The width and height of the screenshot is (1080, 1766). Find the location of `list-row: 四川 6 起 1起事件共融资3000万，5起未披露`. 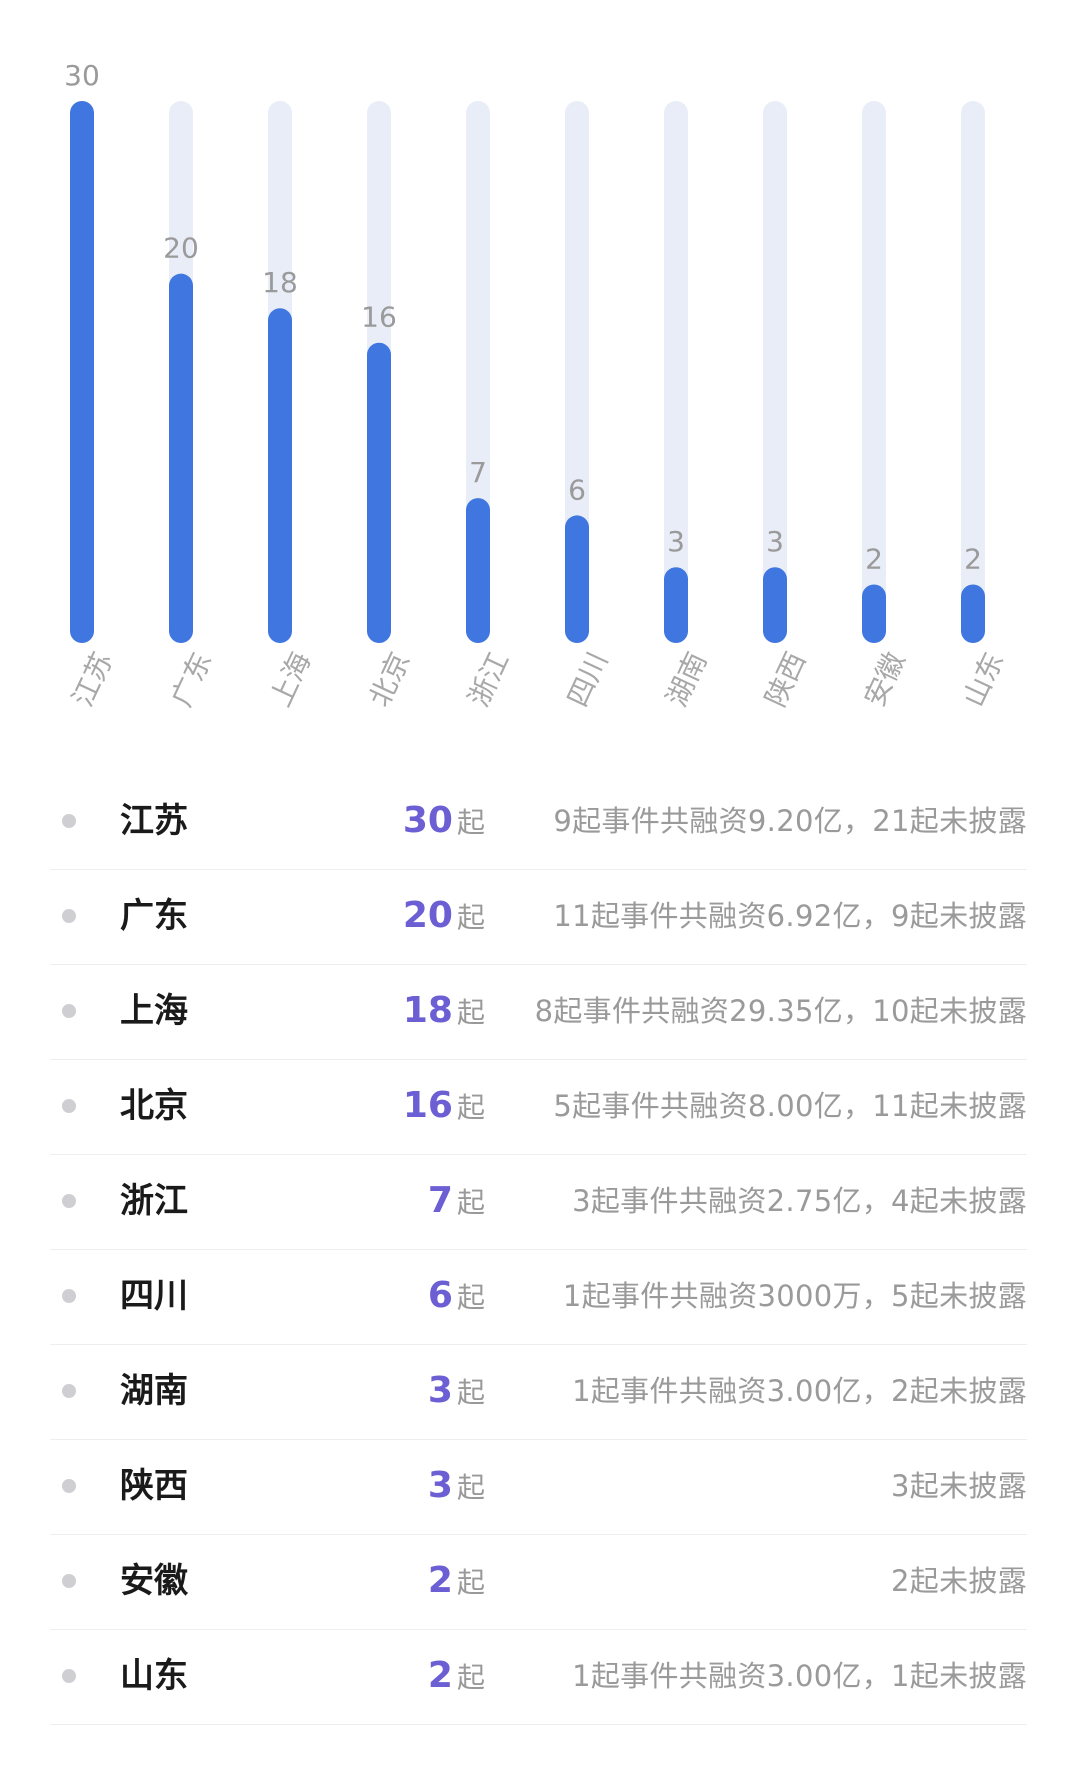

list-row: 四川 6 起 1起事件共融资3000万，5起未披露 is located at coordinates (538, 1297).